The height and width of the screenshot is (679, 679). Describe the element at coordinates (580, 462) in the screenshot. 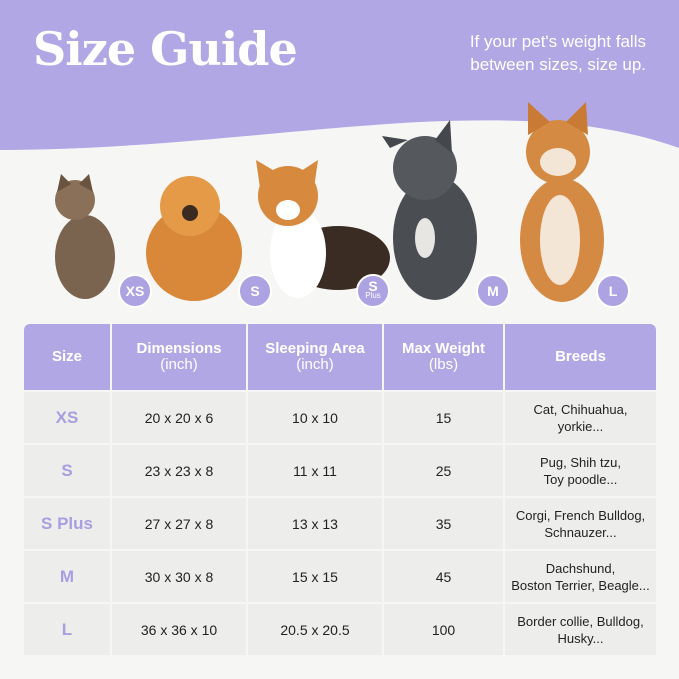

I see `breeds-line: Pug, Shih tzu,` at that location.